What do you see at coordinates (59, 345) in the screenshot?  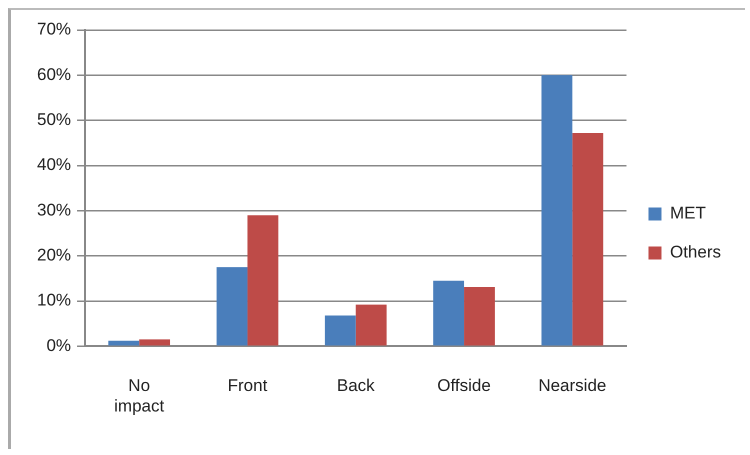 I see `y-tick-label: 0%` at bounding box center [59, 345].